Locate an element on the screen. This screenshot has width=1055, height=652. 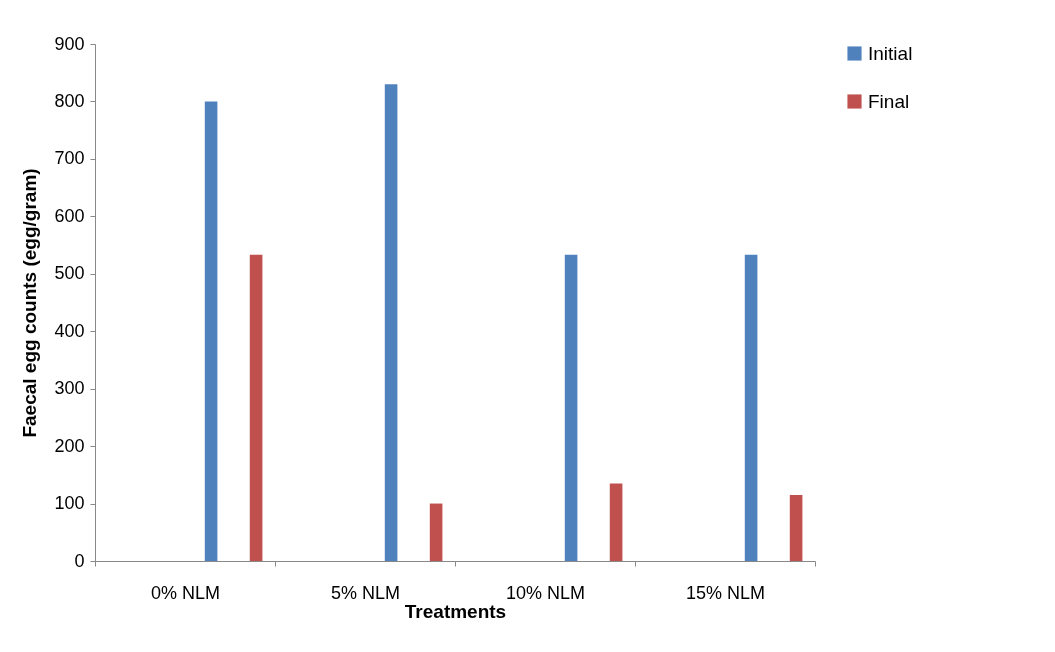
x-tick-label: 0% NLM is located at coordinates (185, 592).